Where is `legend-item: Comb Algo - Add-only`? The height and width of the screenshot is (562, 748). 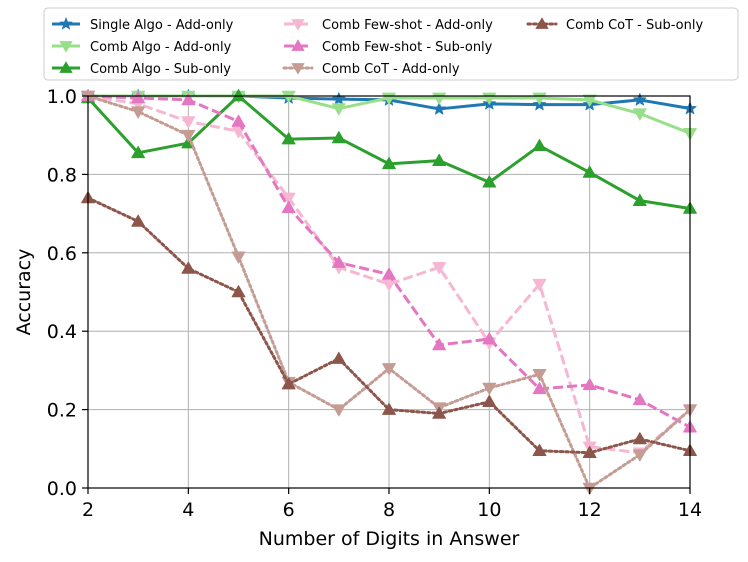 legend-item: Comb Algo - Add-only is located at coordinates (142, 47).